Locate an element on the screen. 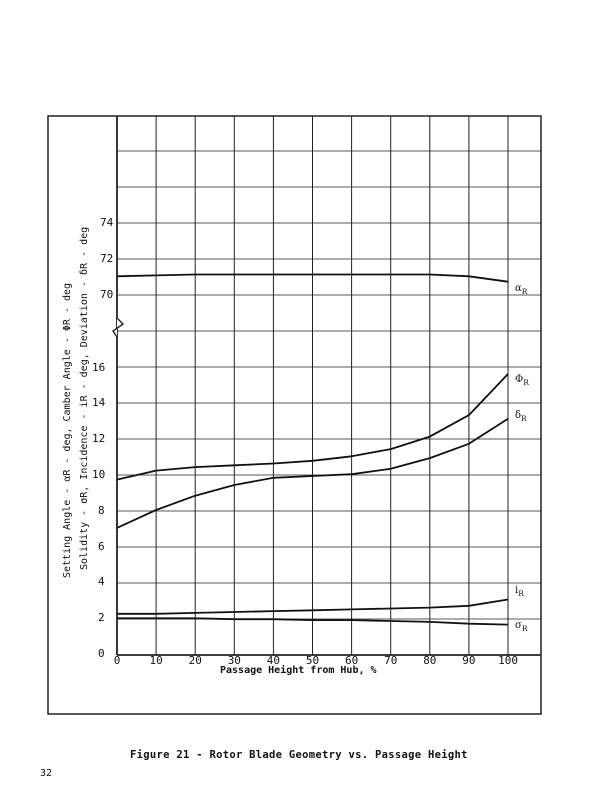  x-tick-100: 100 is located at coordinates (508, 660).